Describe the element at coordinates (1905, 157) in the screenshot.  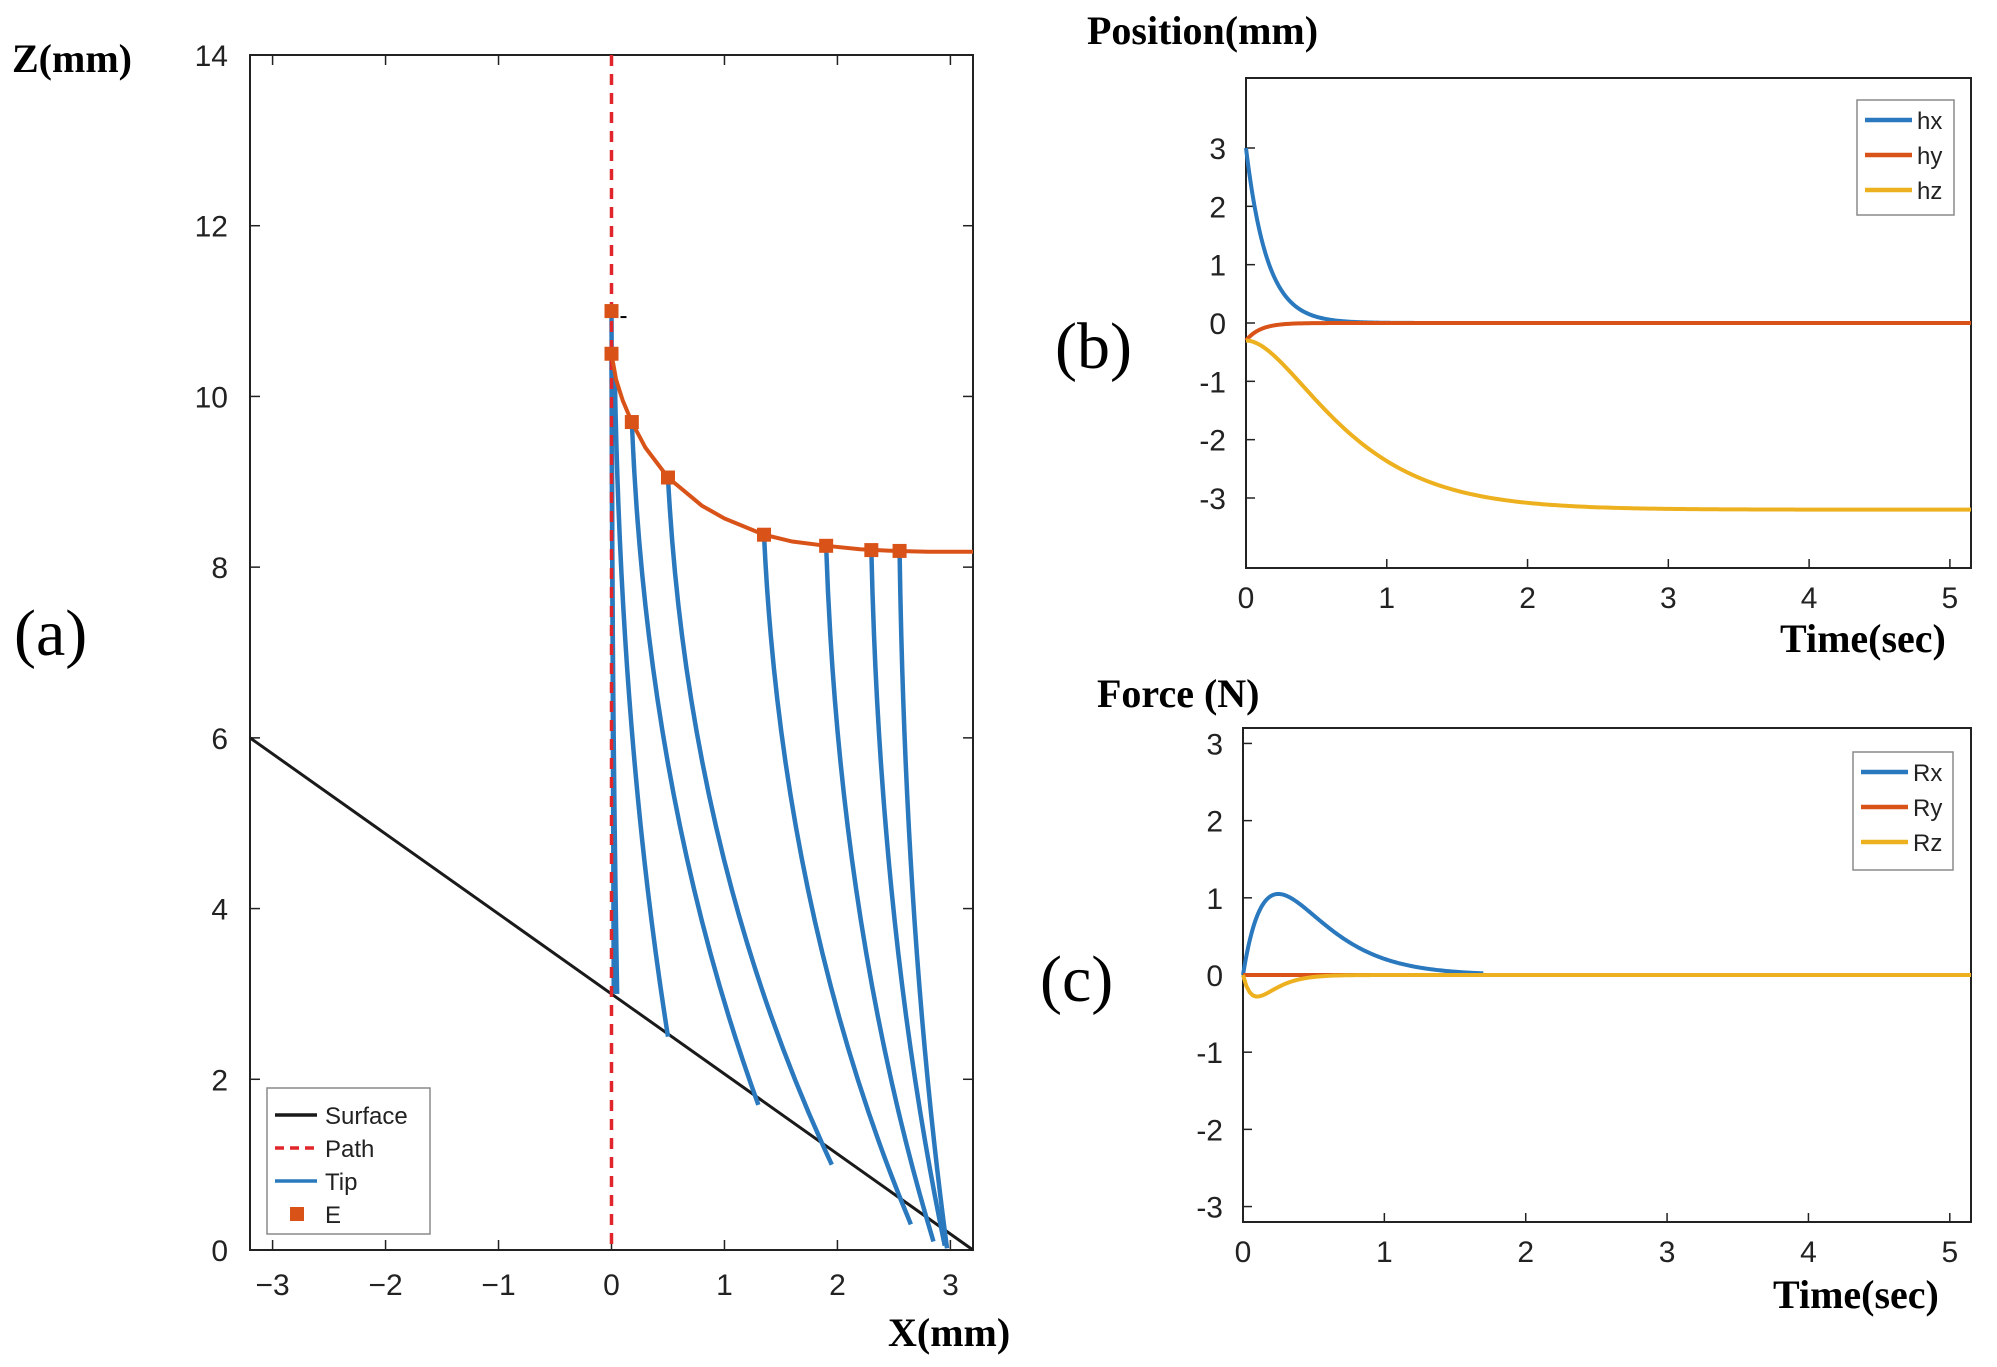
I see `panel-b-legend: hx hy hz` at that location.